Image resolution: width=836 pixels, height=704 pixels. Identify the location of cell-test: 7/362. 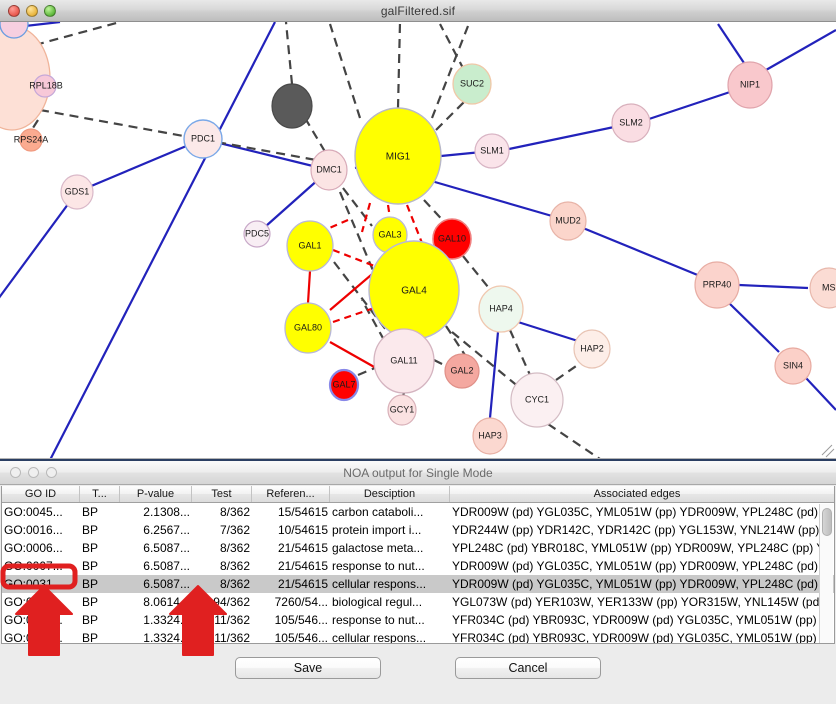
(234, 530).